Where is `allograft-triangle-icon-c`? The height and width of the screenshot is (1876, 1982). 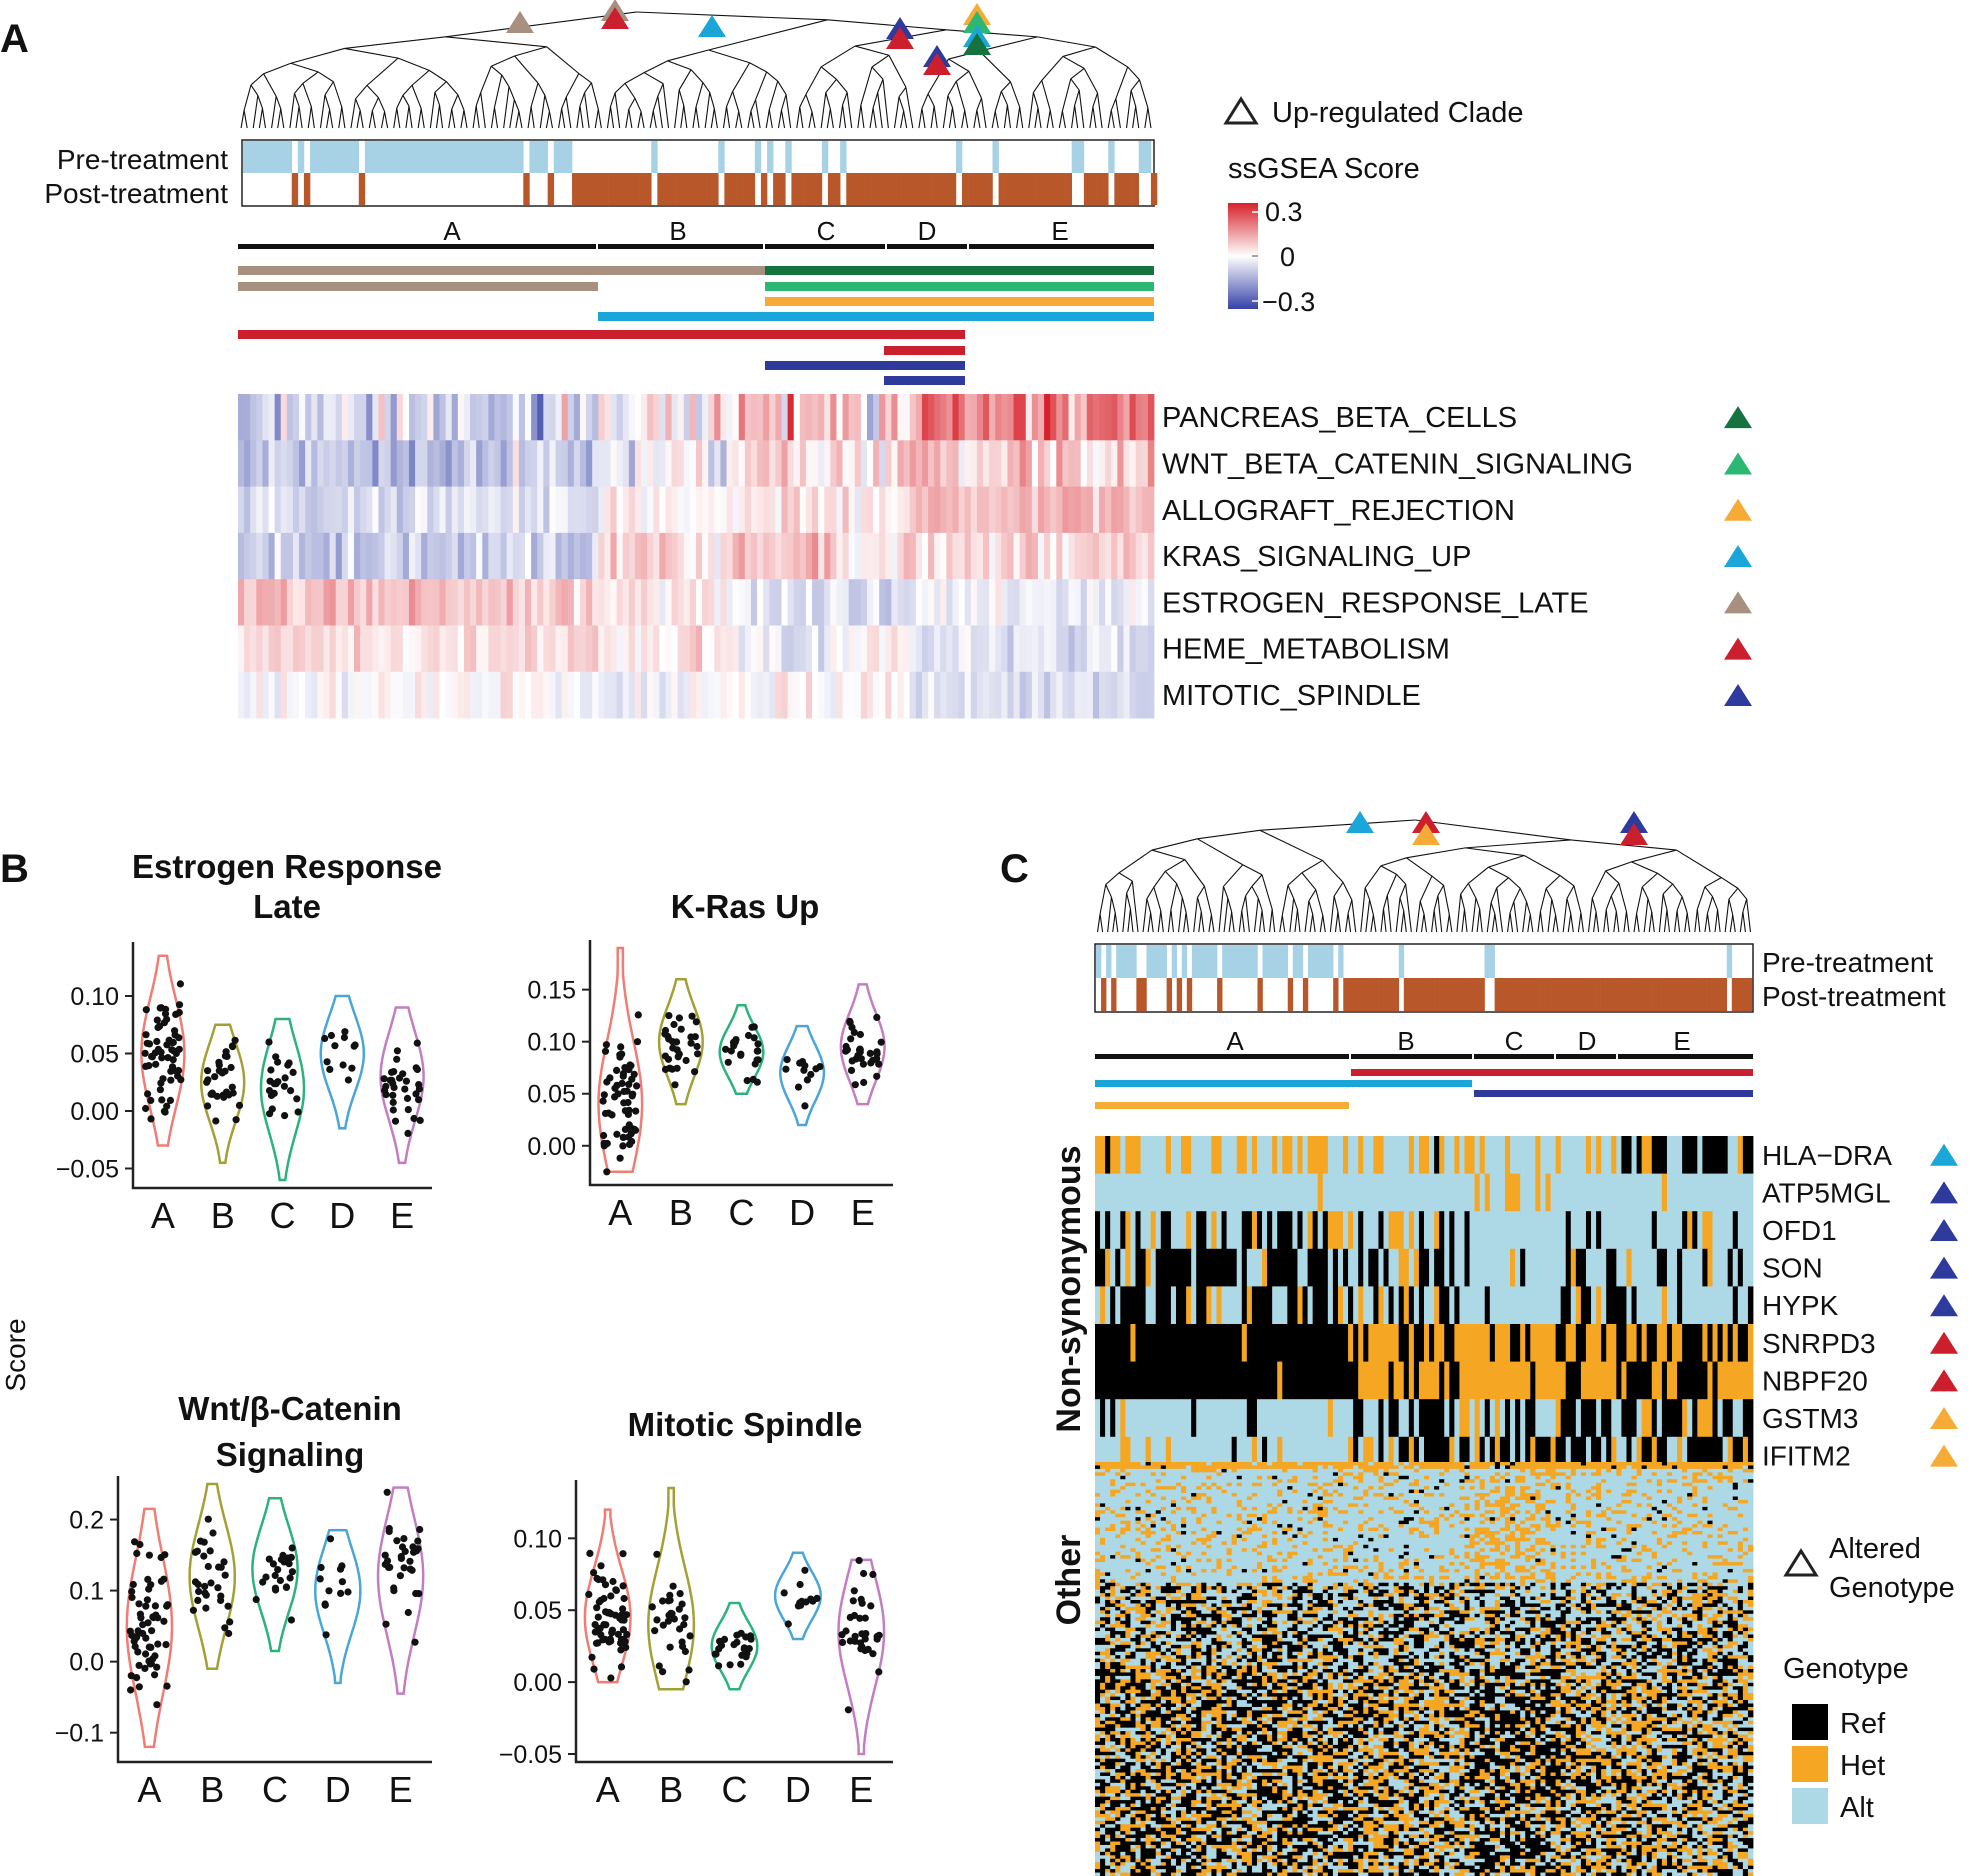
allograft-triangle-icon-c is located at coordinates (1426, 834).